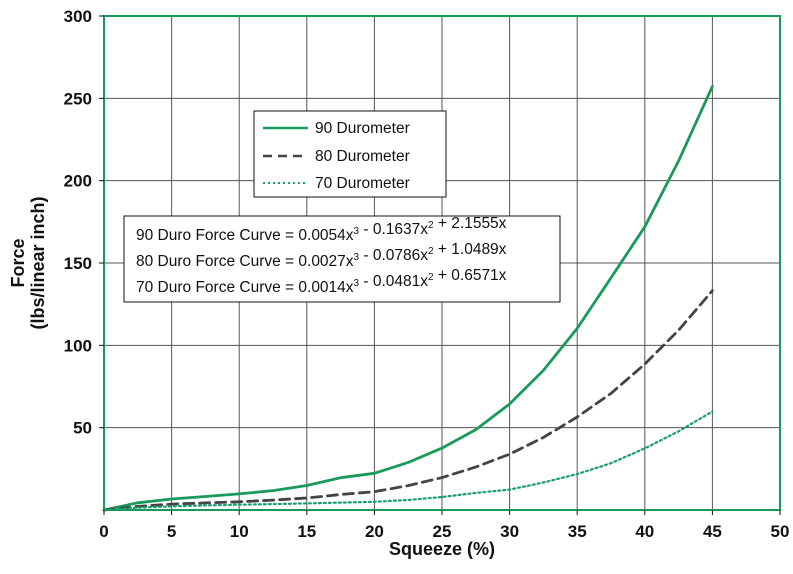  What do you see at coordinates (38, 262) in the screenshot?
I see `y-axis-title-units: (lbs/linear inch)` at bounding box center [38, 262].